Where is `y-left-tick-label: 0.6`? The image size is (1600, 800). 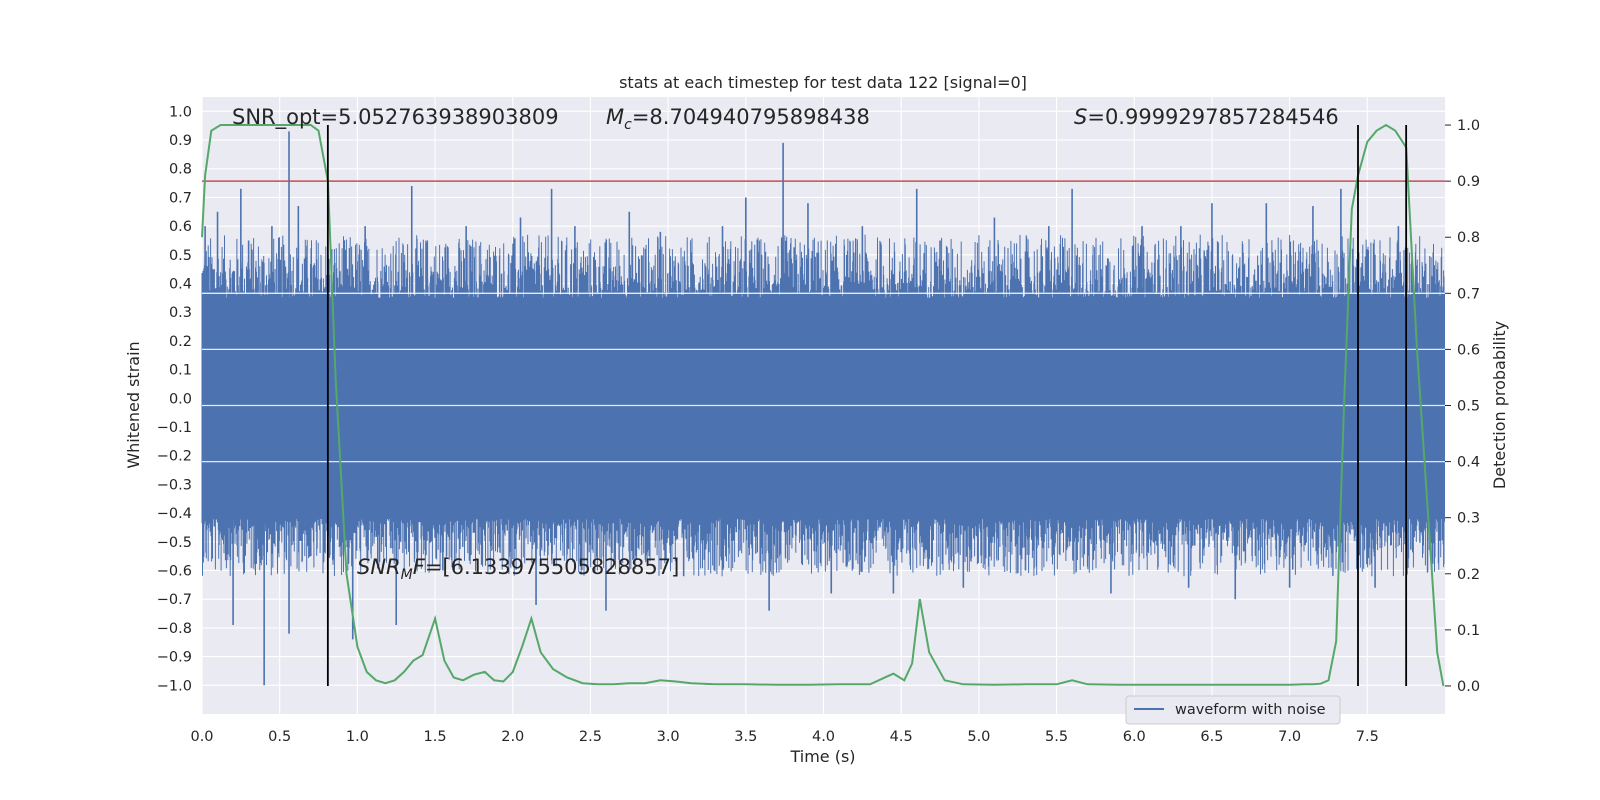
y-left-tick-label: 0.6 is located at coordinates (180, 227).